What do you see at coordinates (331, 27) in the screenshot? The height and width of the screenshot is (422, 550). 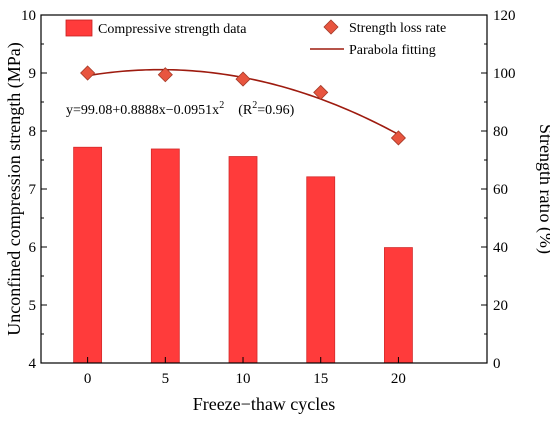 I see `legend-marker-scatter` at bounding box center [331, 27].